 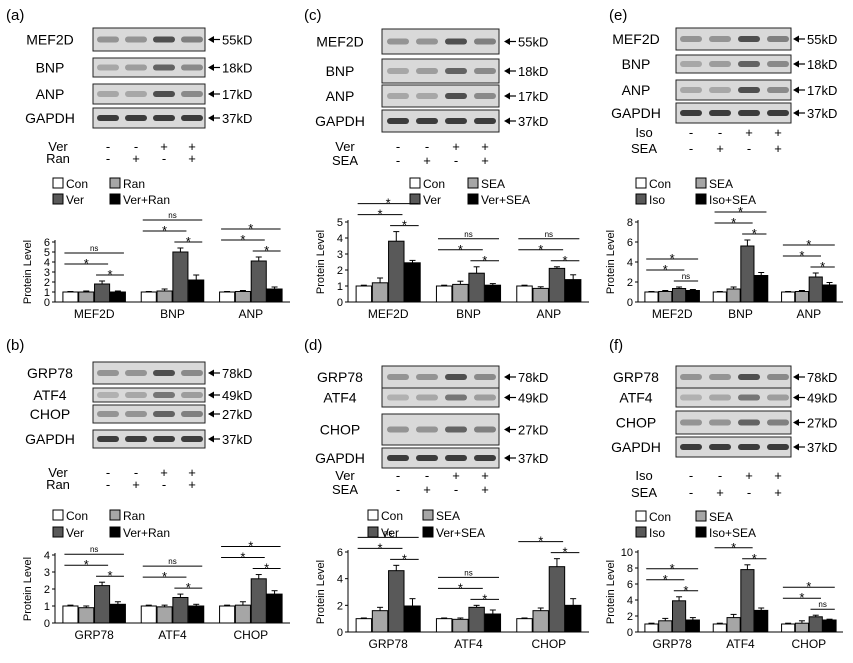 What do you see at coordinates (50, 373) in the screenshot?
I see `protein-label: GRP78` at bounding box center [50, 373].